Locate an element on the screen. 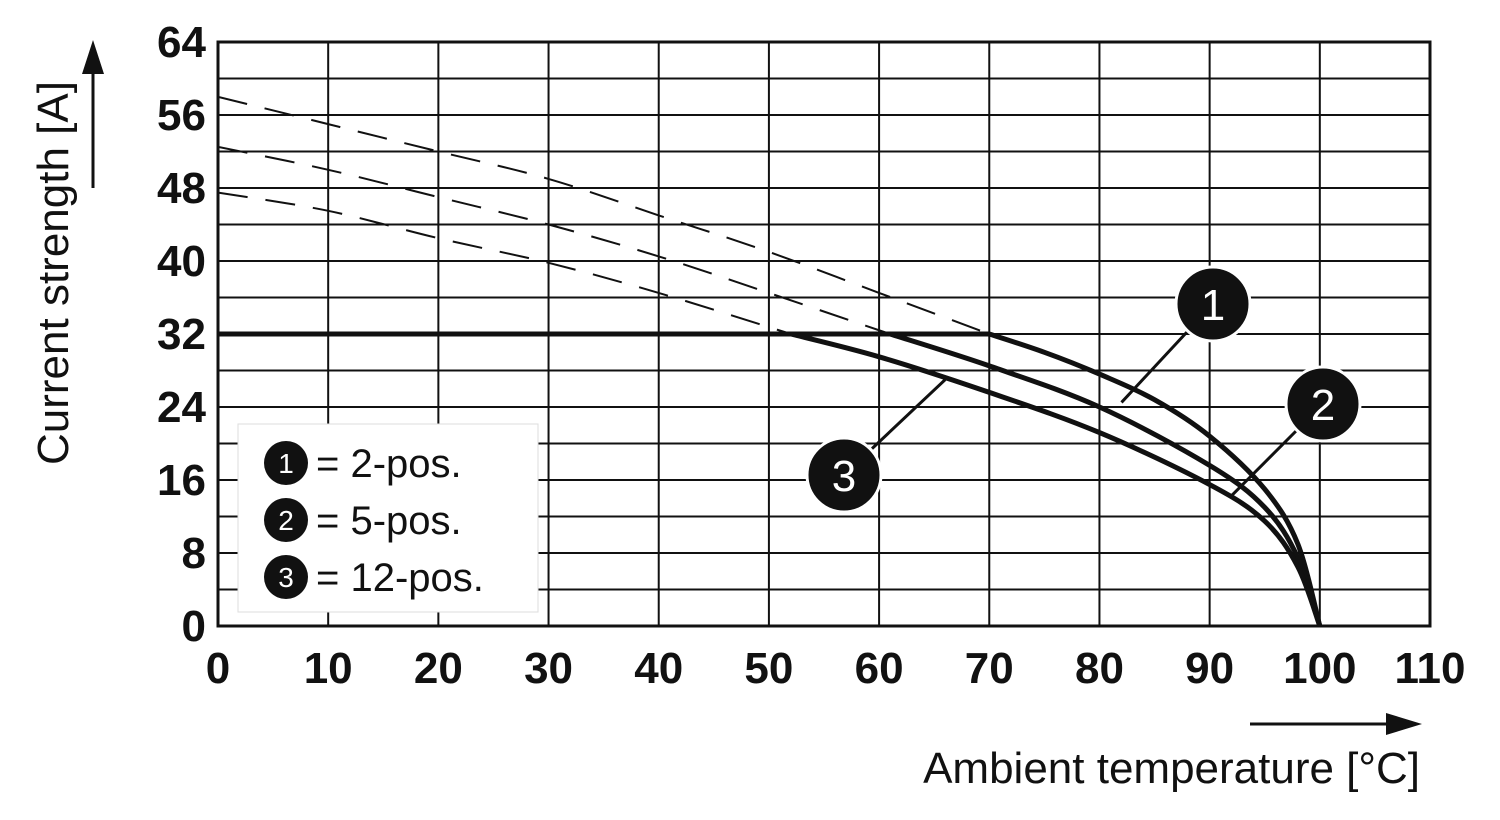 The image size is (1500, 820). callout-label-3: 3 is located at coordinates (844, 476).